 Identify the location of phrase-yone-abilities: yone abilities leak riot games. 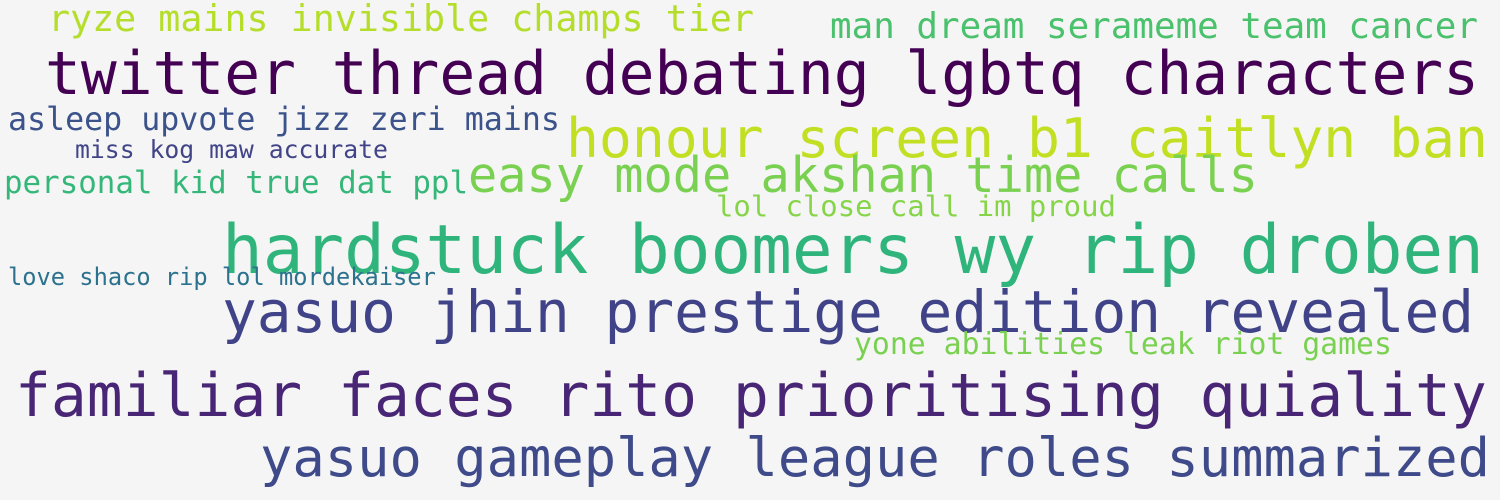
(1123, 345).